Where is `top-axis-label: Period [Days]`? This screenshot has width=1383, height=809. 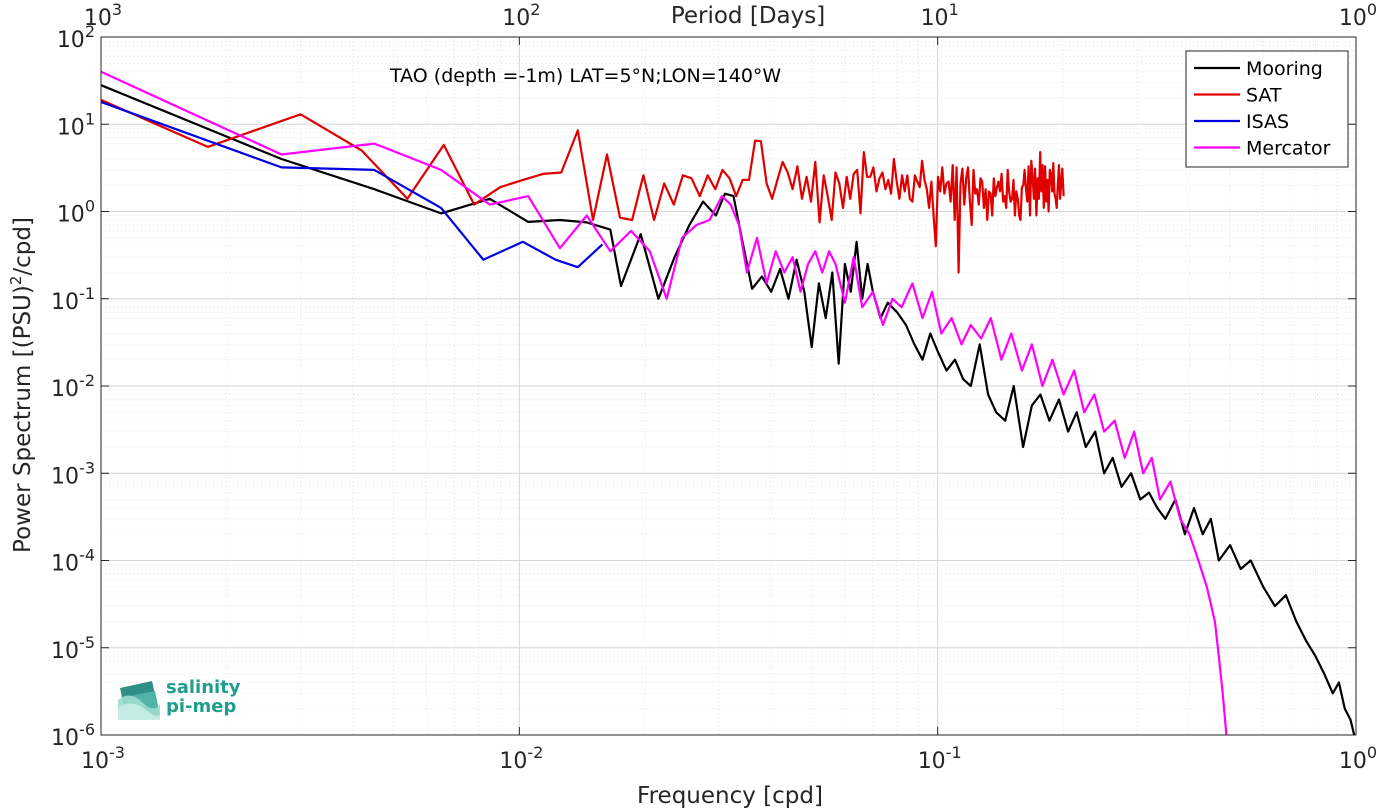
top-axis-label: Period [Days] is located at coordinates (748, 16).